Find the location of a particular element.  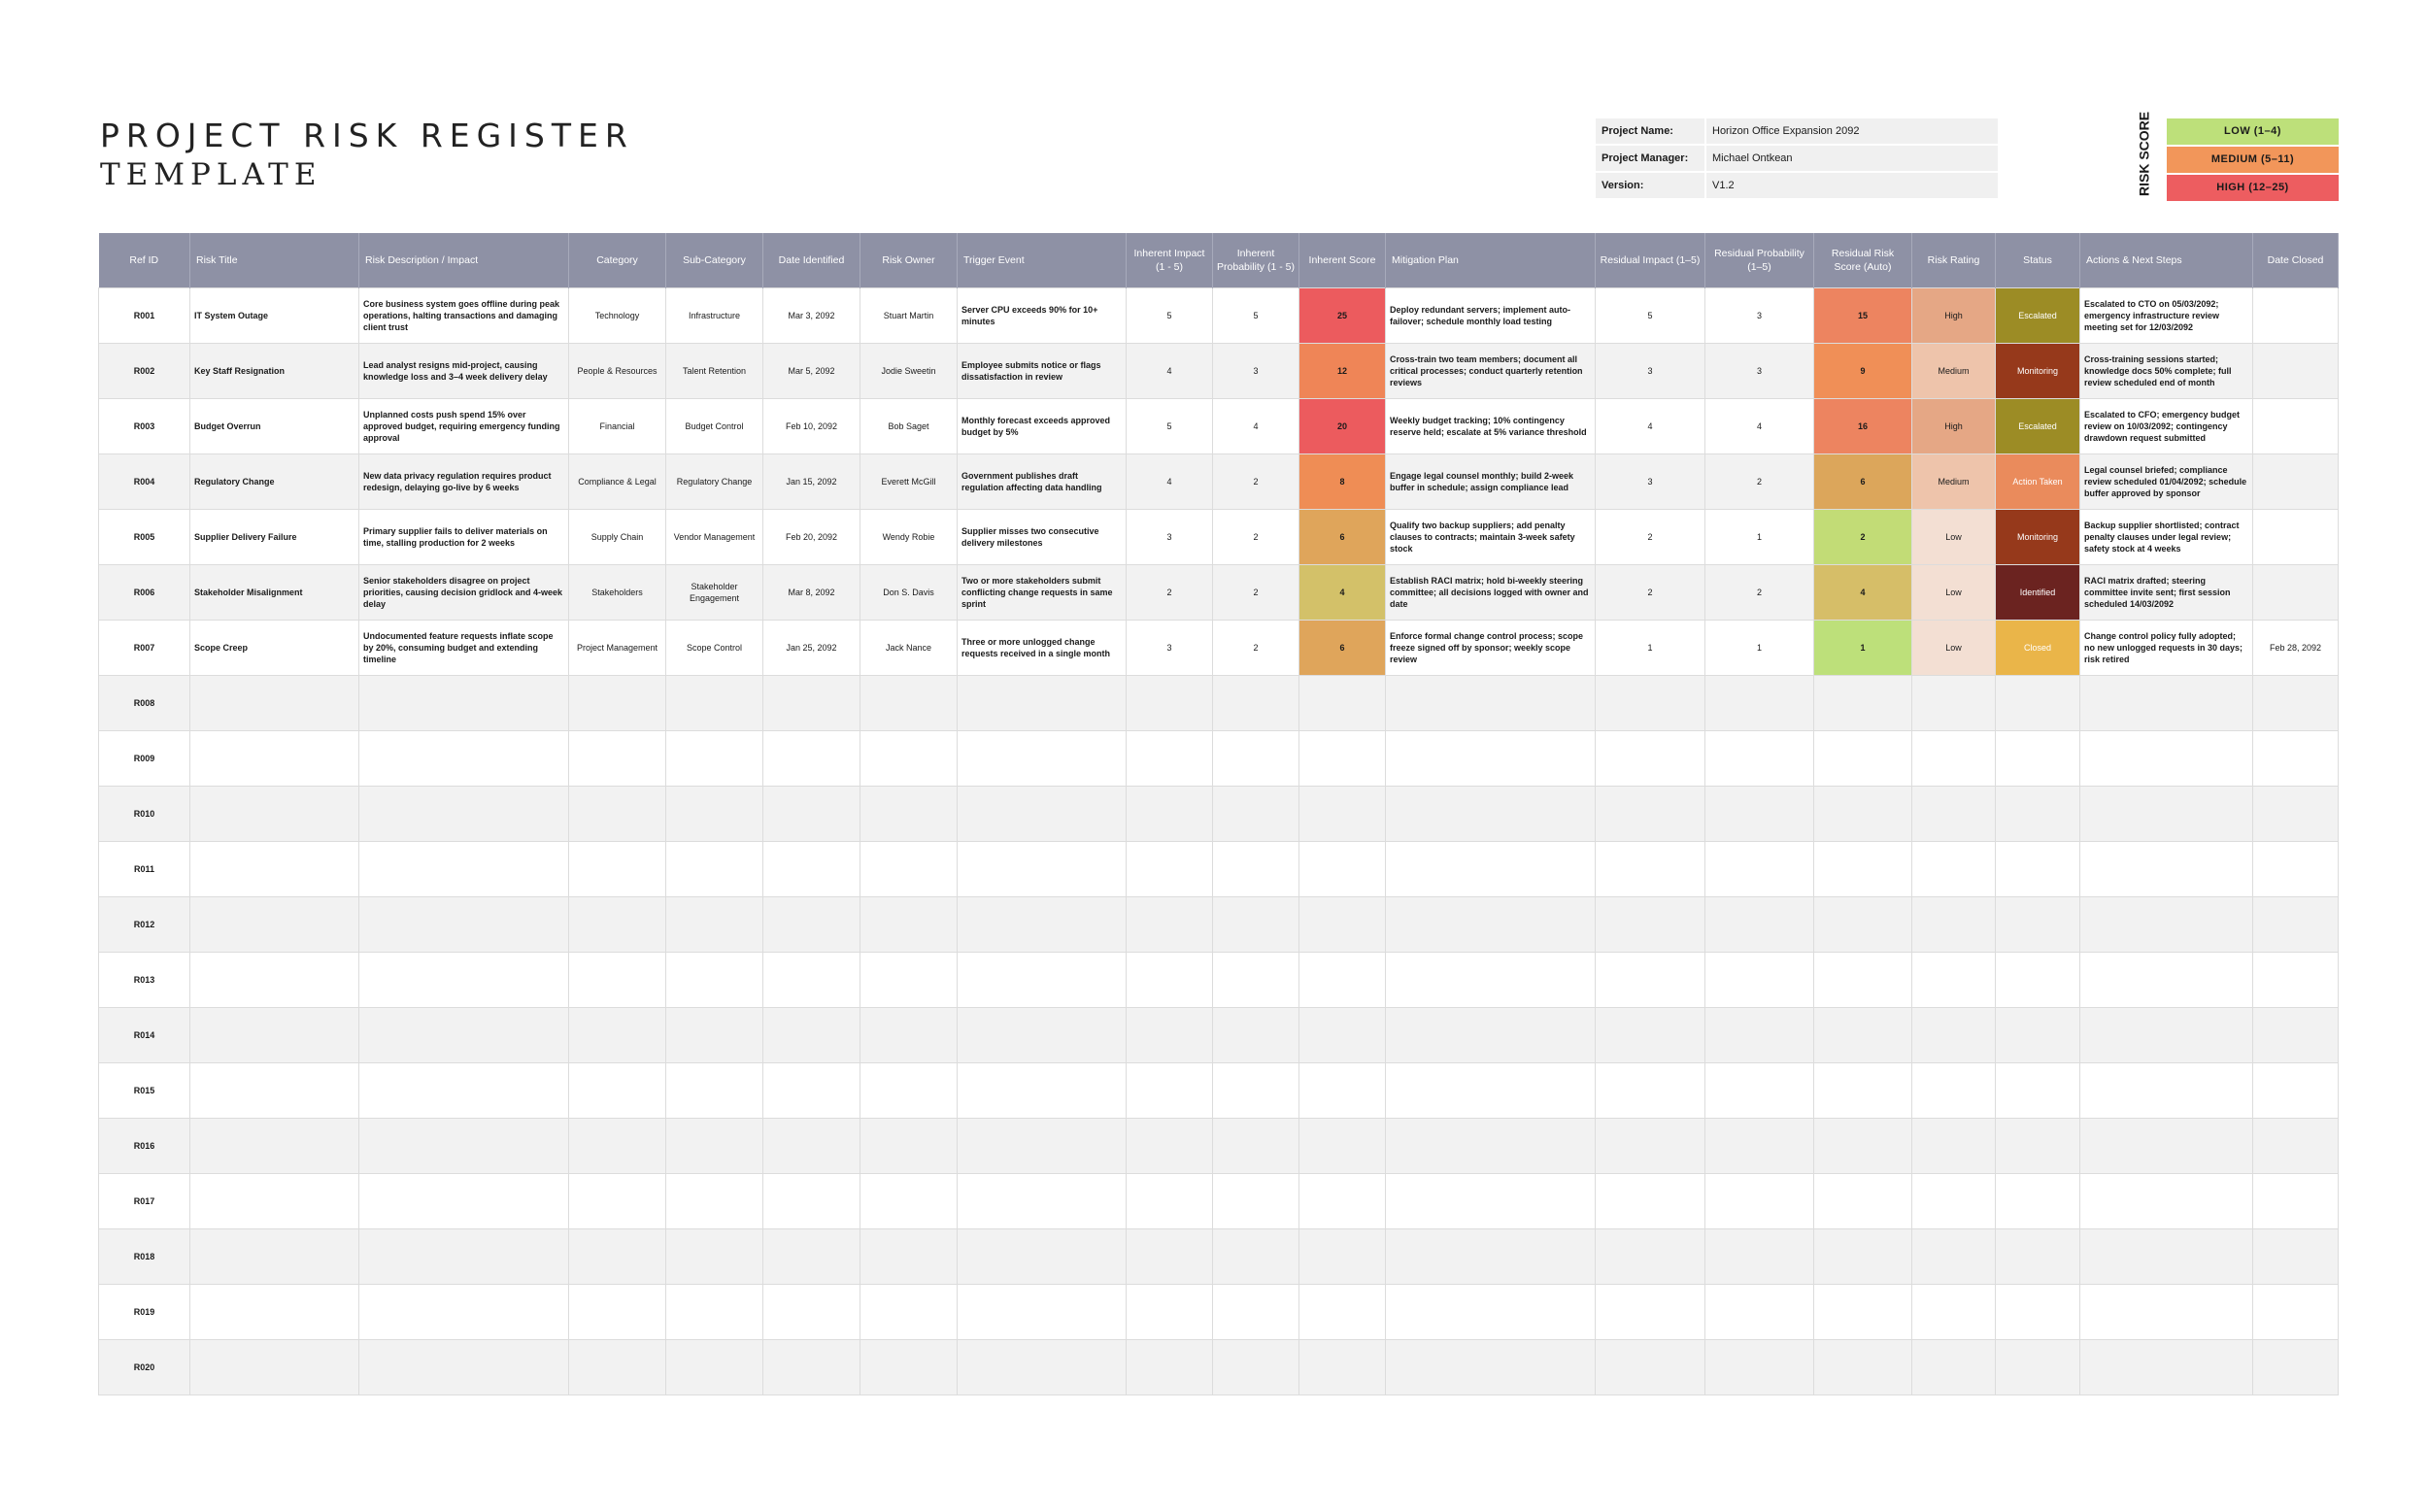

inherent-score-cell: 8 is located at coordinates (1342, 481).